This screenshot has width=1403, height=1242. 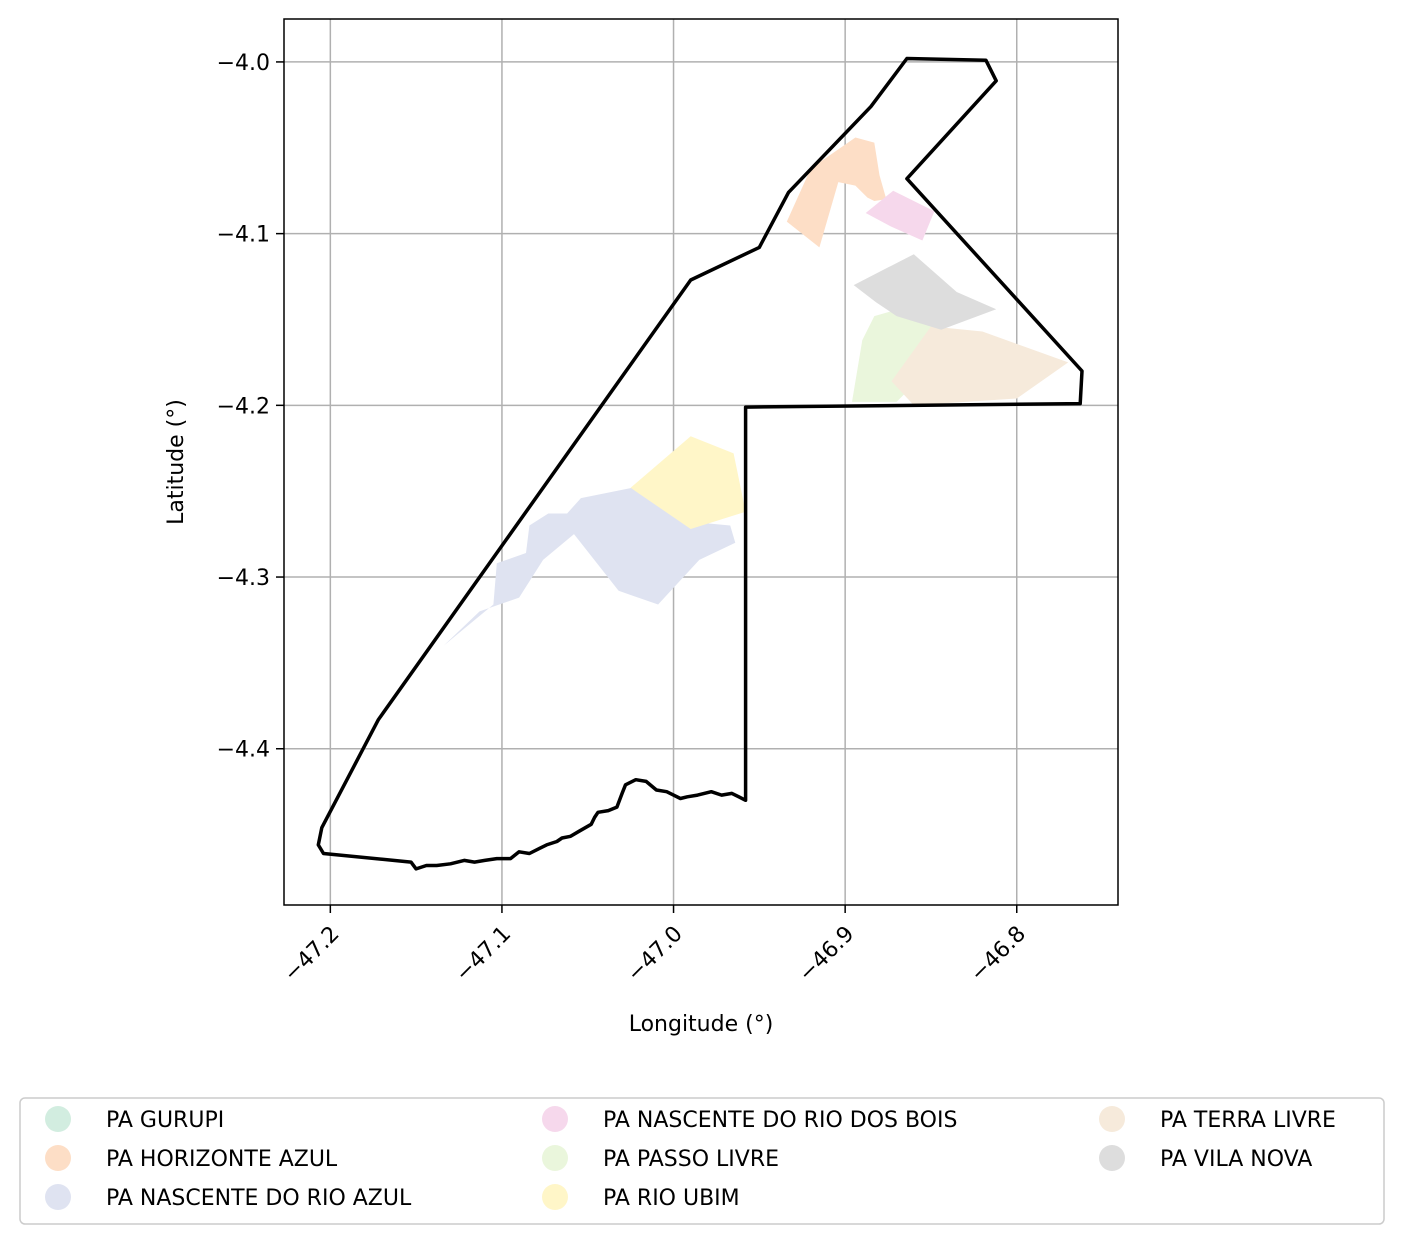 What do you see at coordinates (701, 1024) in the screenshot?
I see `x-axis-label: Longitude (°)` at bounding box center [701, 1024].